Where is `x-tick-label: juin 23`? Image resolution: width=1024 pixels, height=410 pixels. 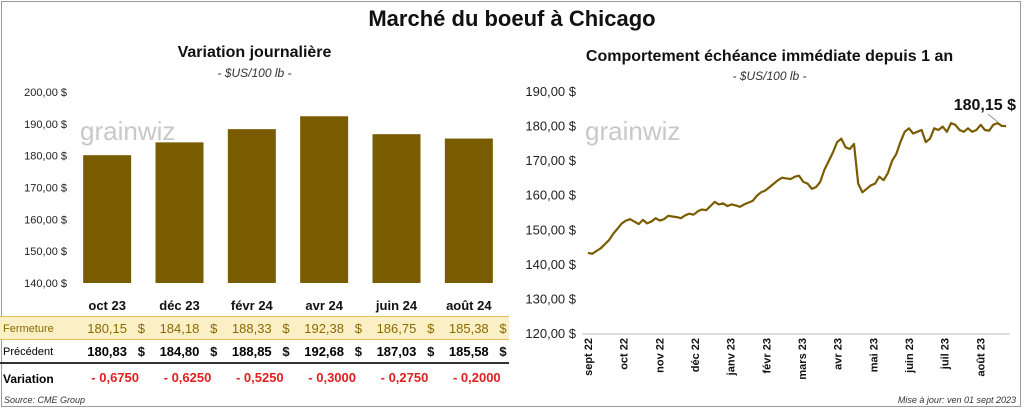 x-tick-label: juin 23 is located at coordinates (910, 356).